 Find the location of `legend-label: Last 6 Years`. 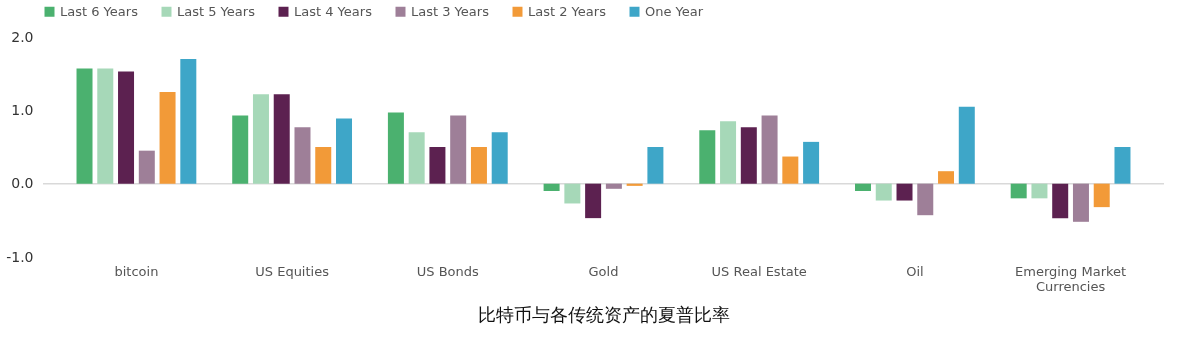

legend-label: Last 6 Years is located at coordinates (99, 11).